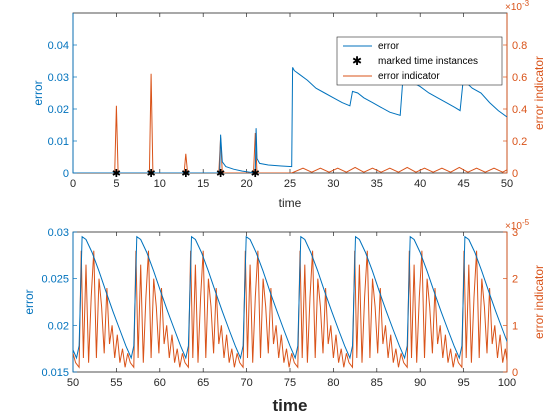 Image resolution: width=560 pixels, height=420 pixels. Describe the element at coordinates (428, 61) in the screenshot. I see `legend-marker-label: marked time instances` at that location.